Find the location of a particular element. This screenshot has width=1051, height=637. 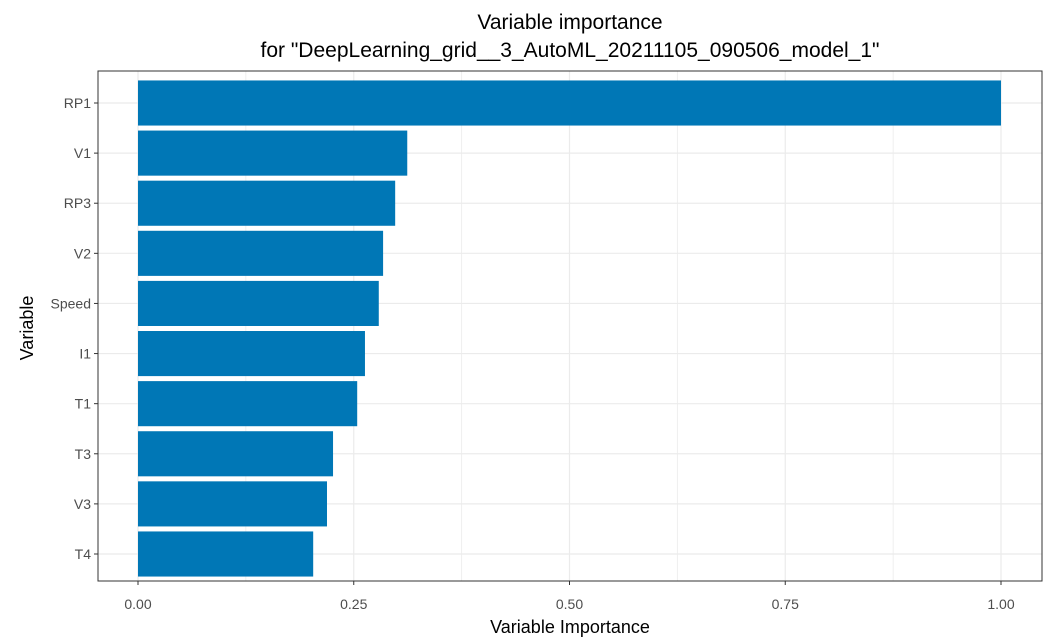

bar-v2 is located at coordinates (261, 253).